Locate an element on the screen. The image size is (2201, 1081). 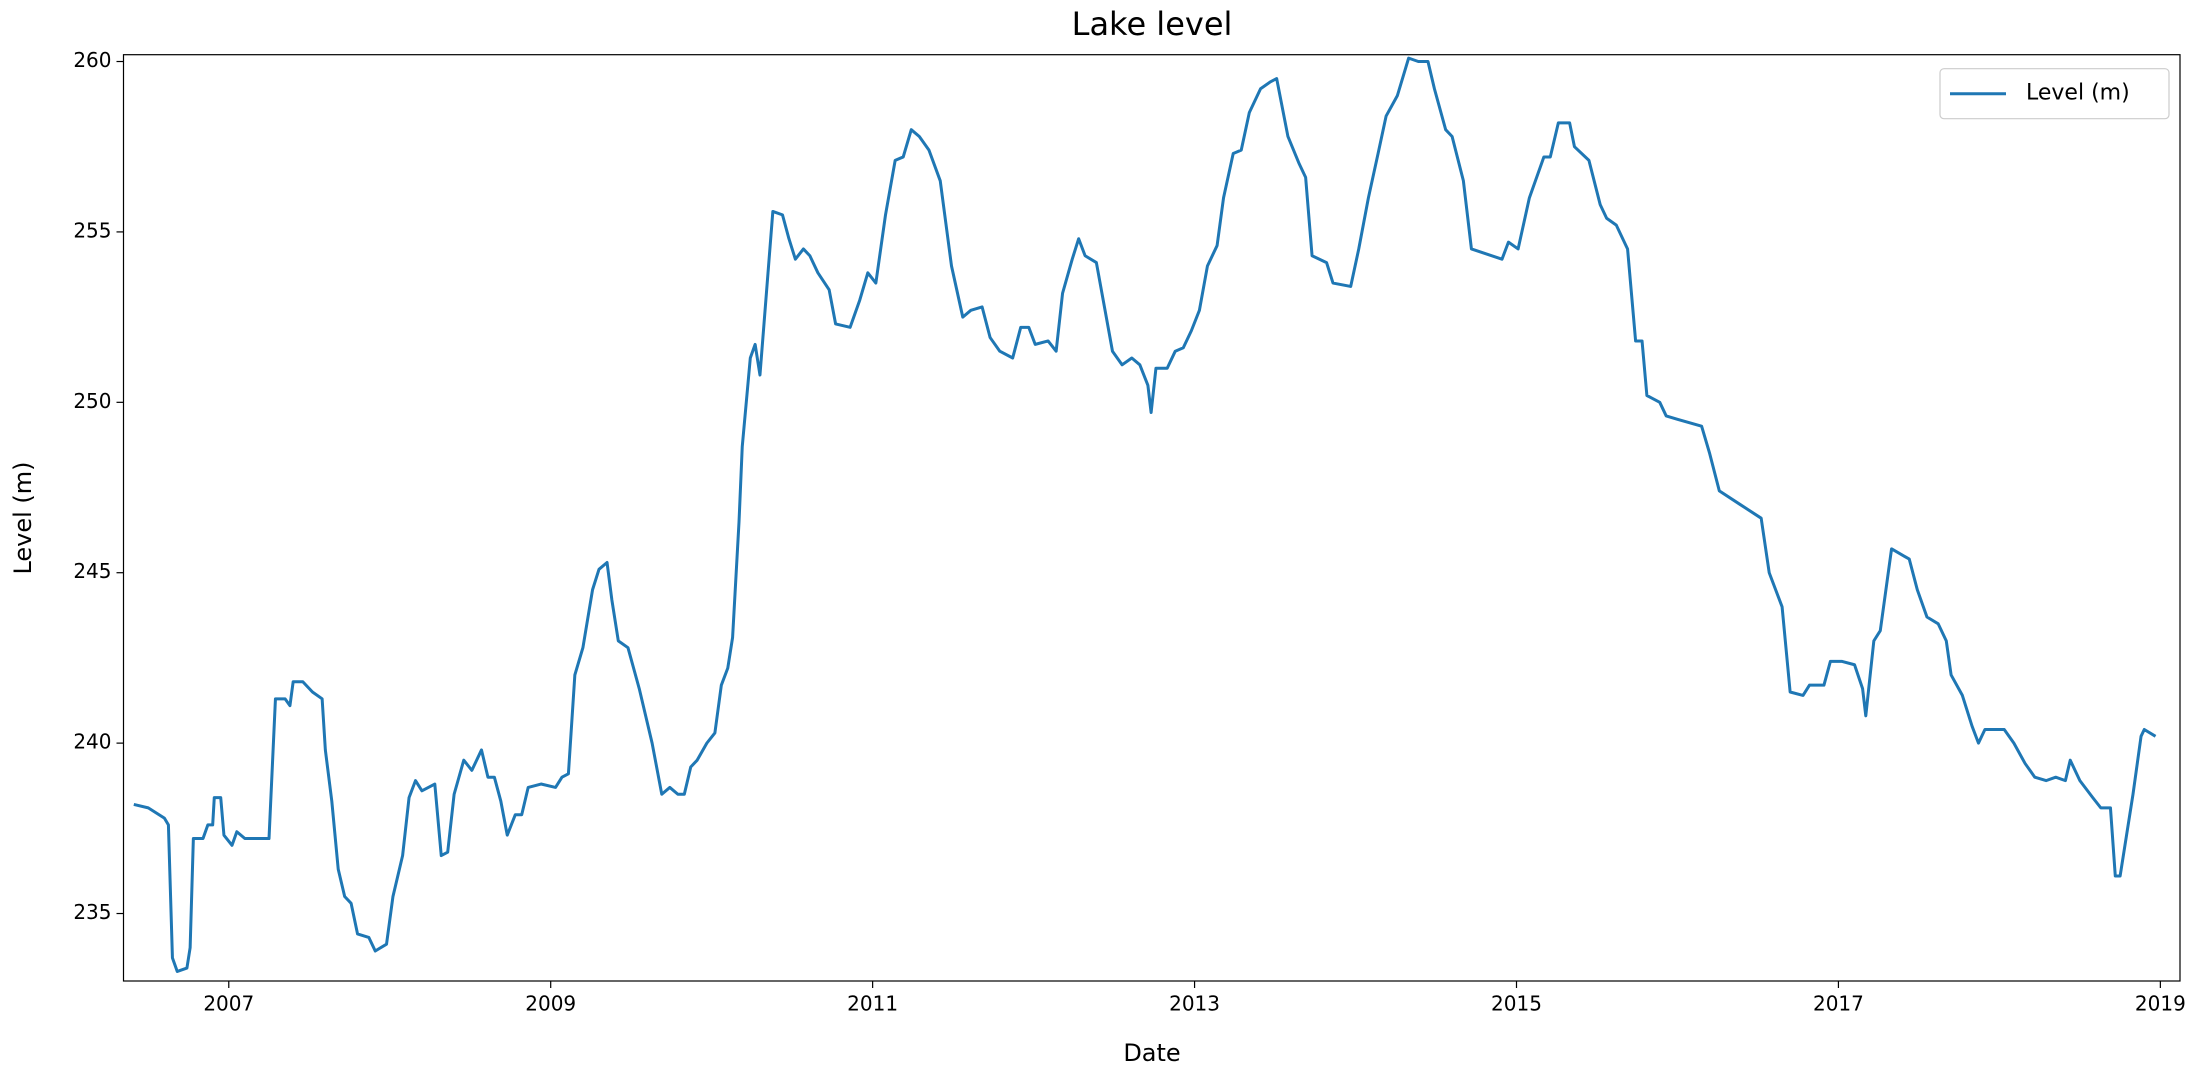
legend-box is located at coordinates (2054, 94).